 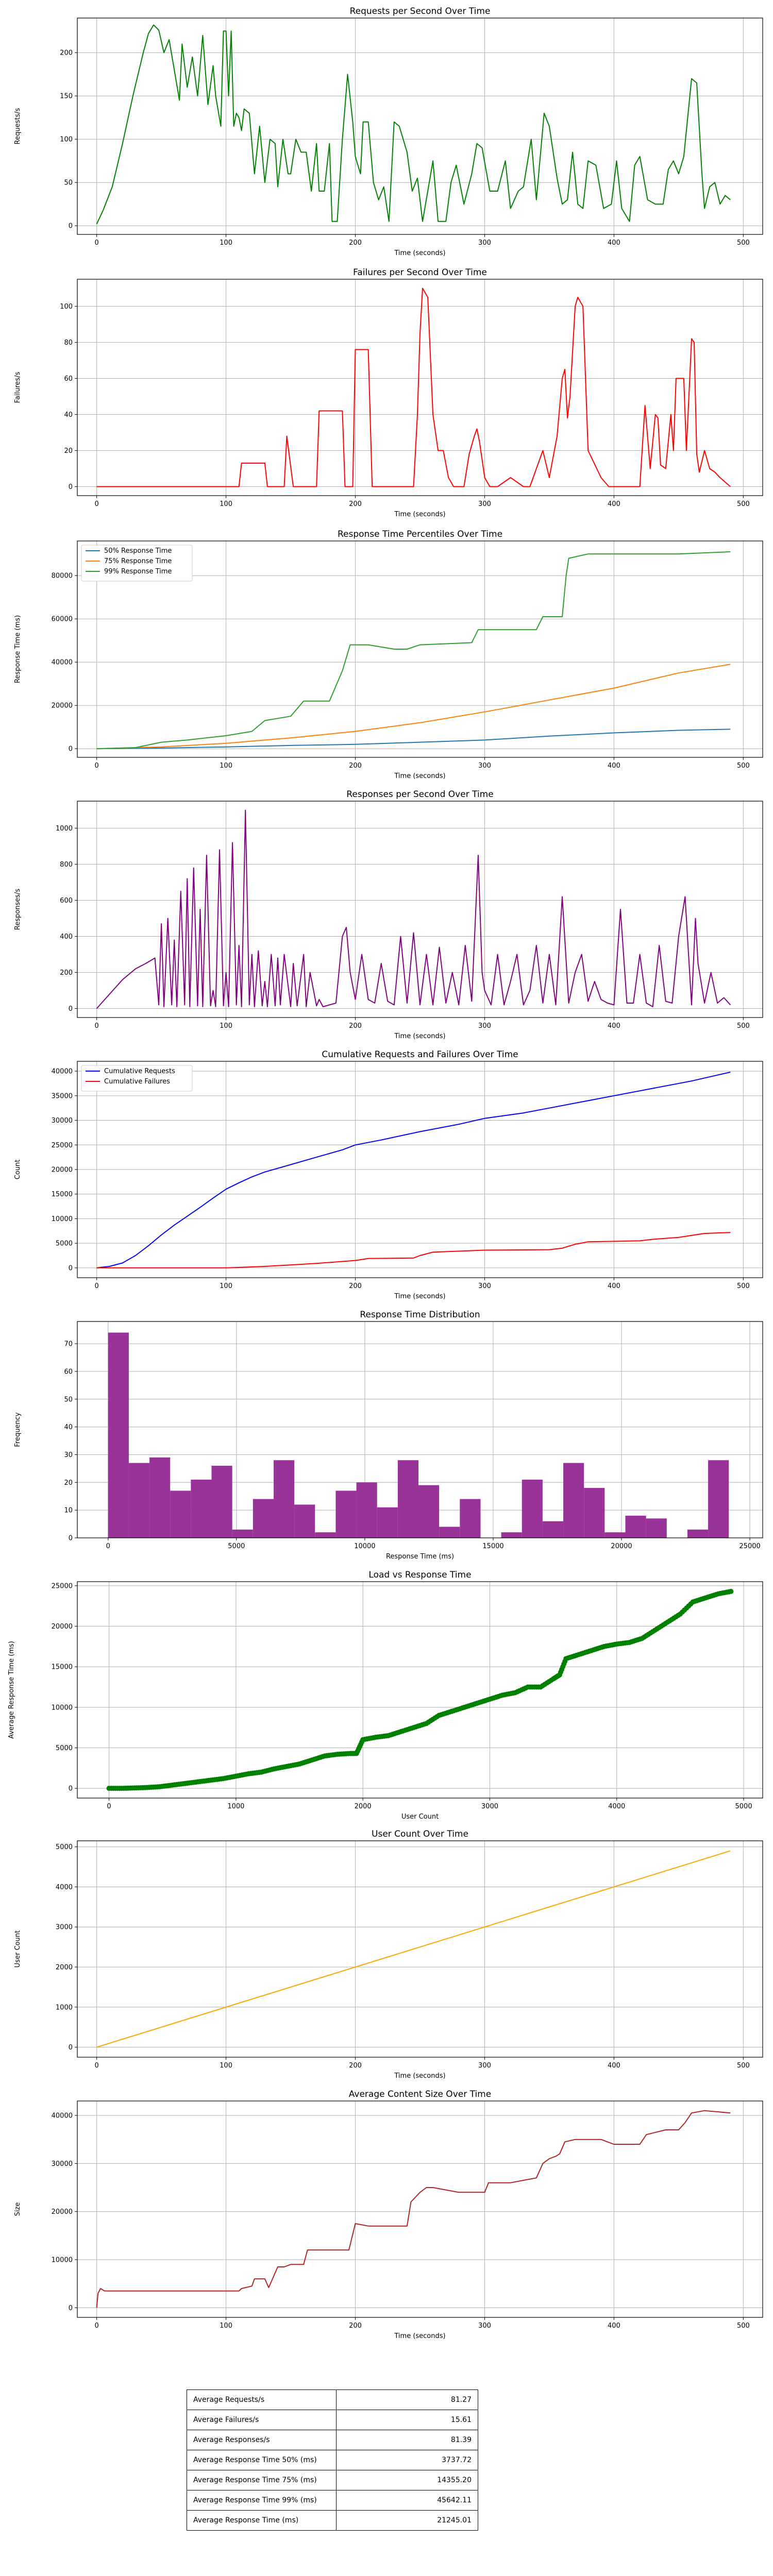 I want to click on y-tick-label: 80, so click(x=68, y=343).